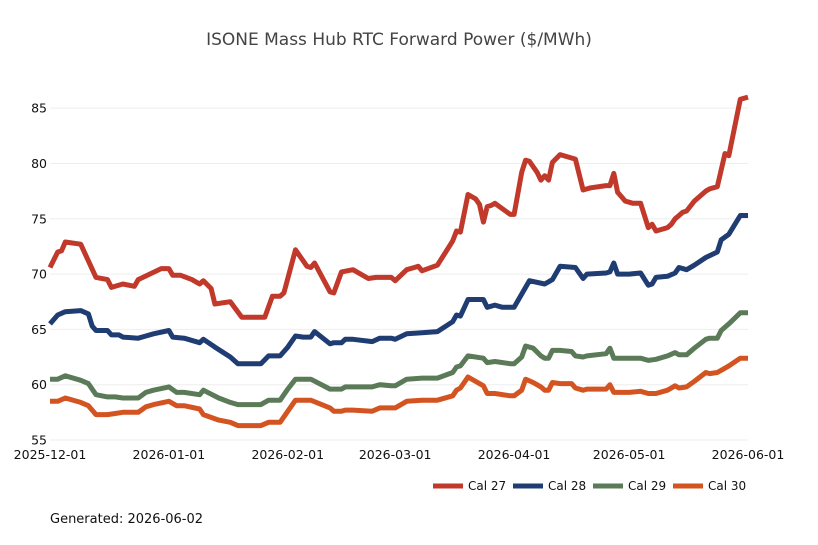  I want to click on y-tick-label: 85, so click(39, 108).